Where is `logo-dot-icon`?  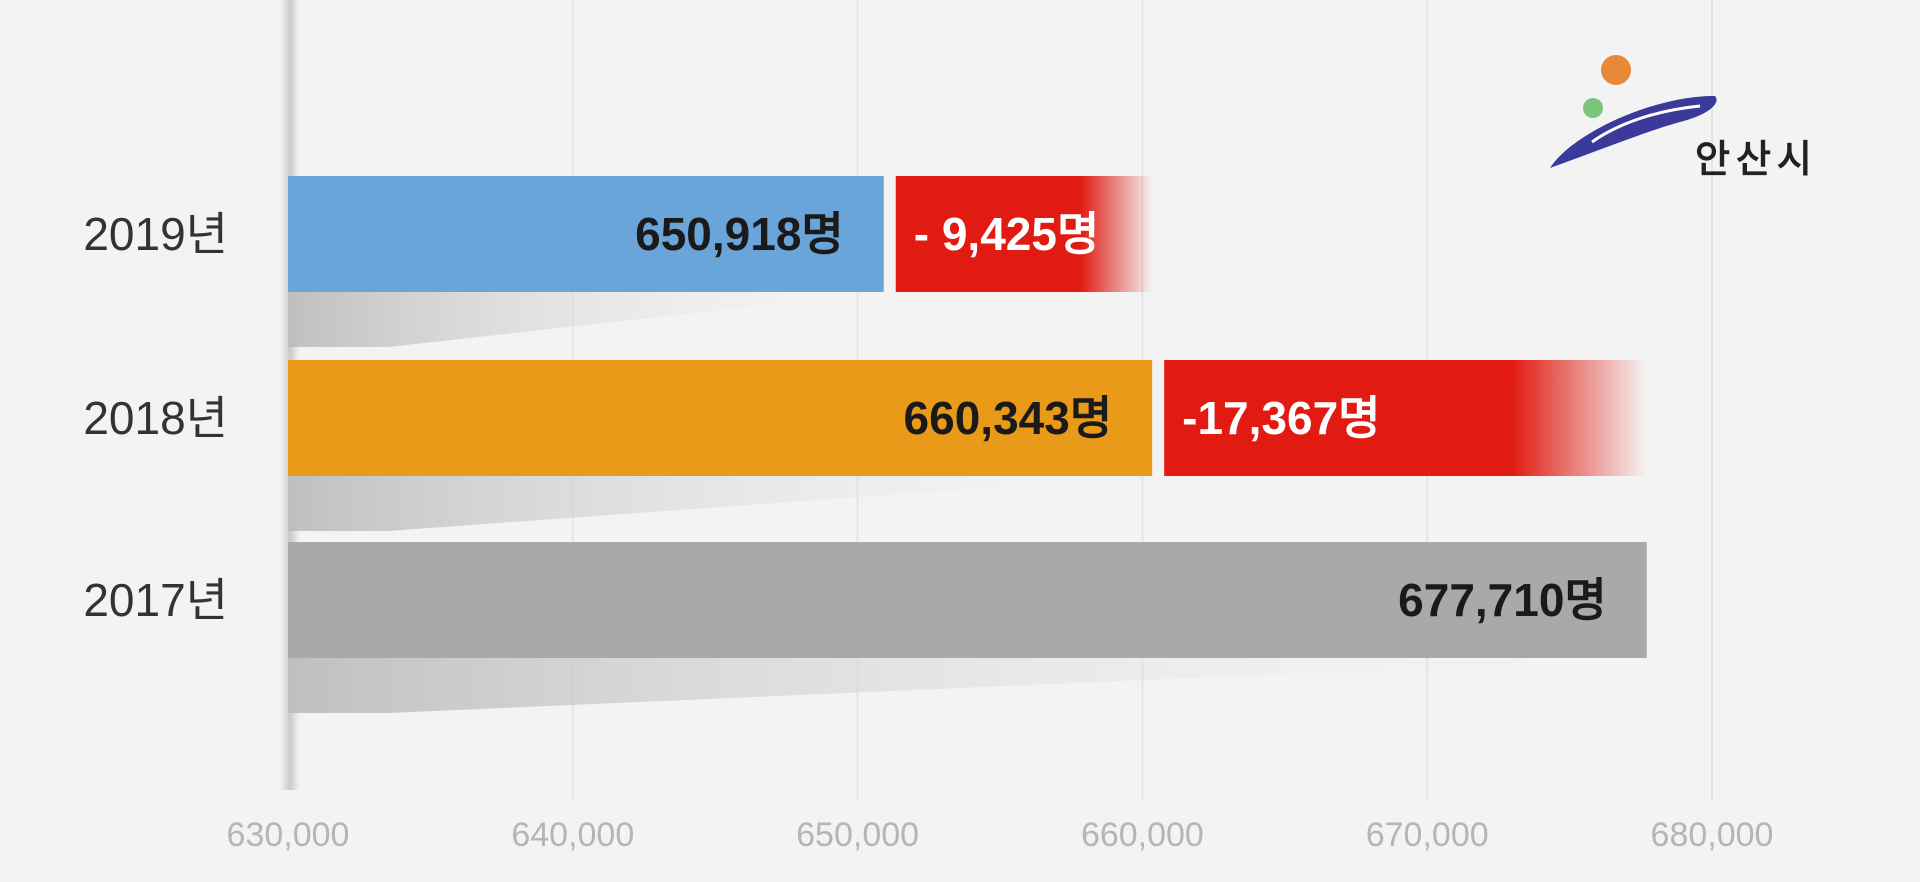
logo-dot-icon is located at coordinates (1593, 108).